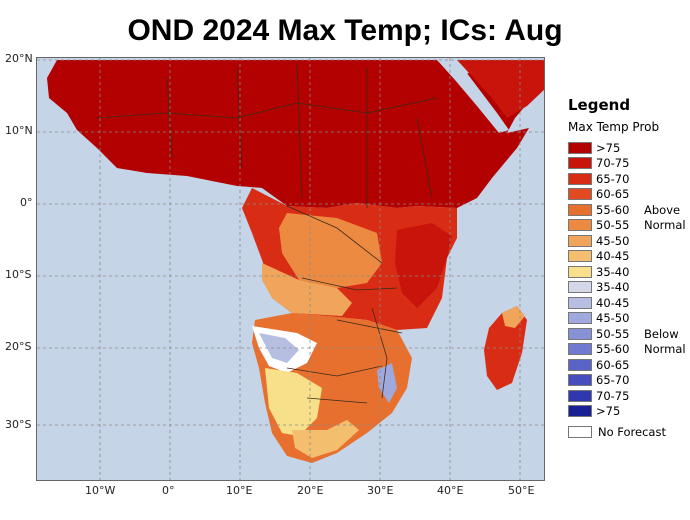 The width and height of the screenshot is (690, 520). I want to click on legend-row: 50-55 Below, so click(628, 334).